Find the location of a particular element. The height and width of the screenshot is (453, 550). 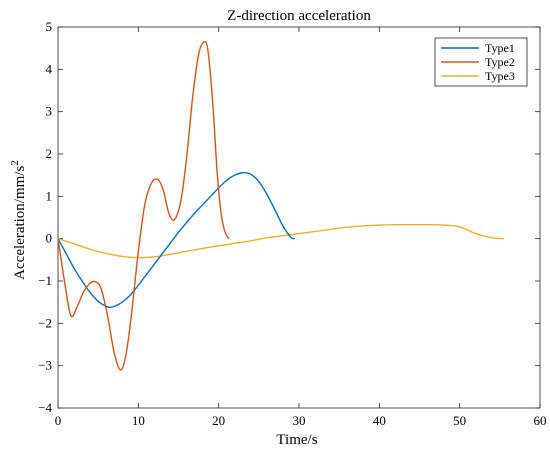

legend-label: Type2 is located at coordinates (500, 62).